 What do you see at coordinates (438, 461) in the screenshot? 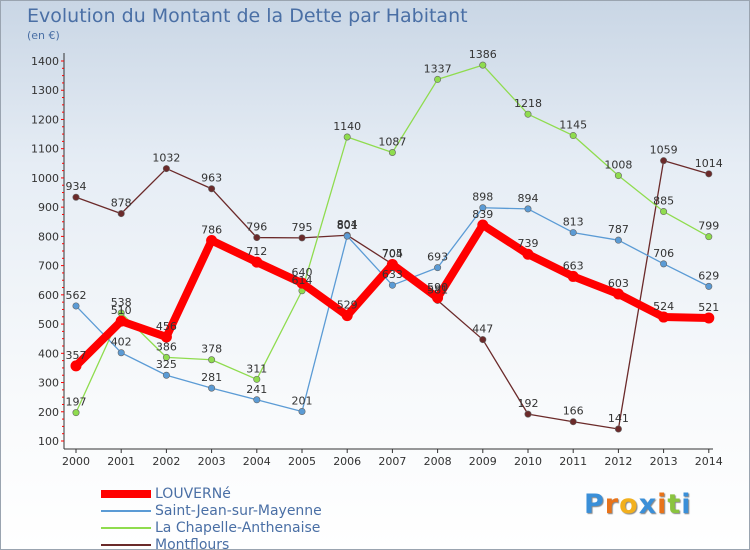
I see `x-tick-label: 2008` at bounding box center [438, 461].